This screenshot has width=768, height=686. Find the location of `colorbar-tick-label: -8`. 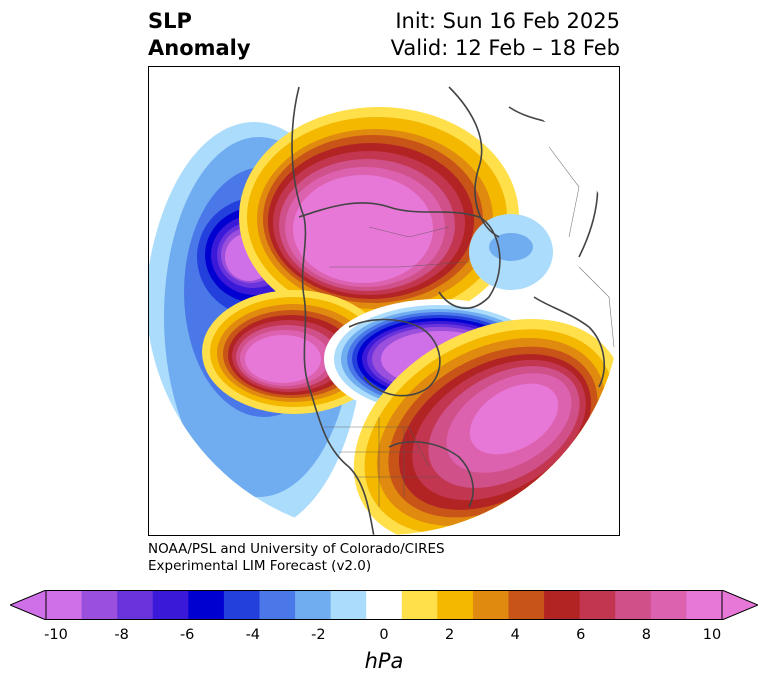

colorbar-tick-label: -8 is located at coordinates (121, 635).